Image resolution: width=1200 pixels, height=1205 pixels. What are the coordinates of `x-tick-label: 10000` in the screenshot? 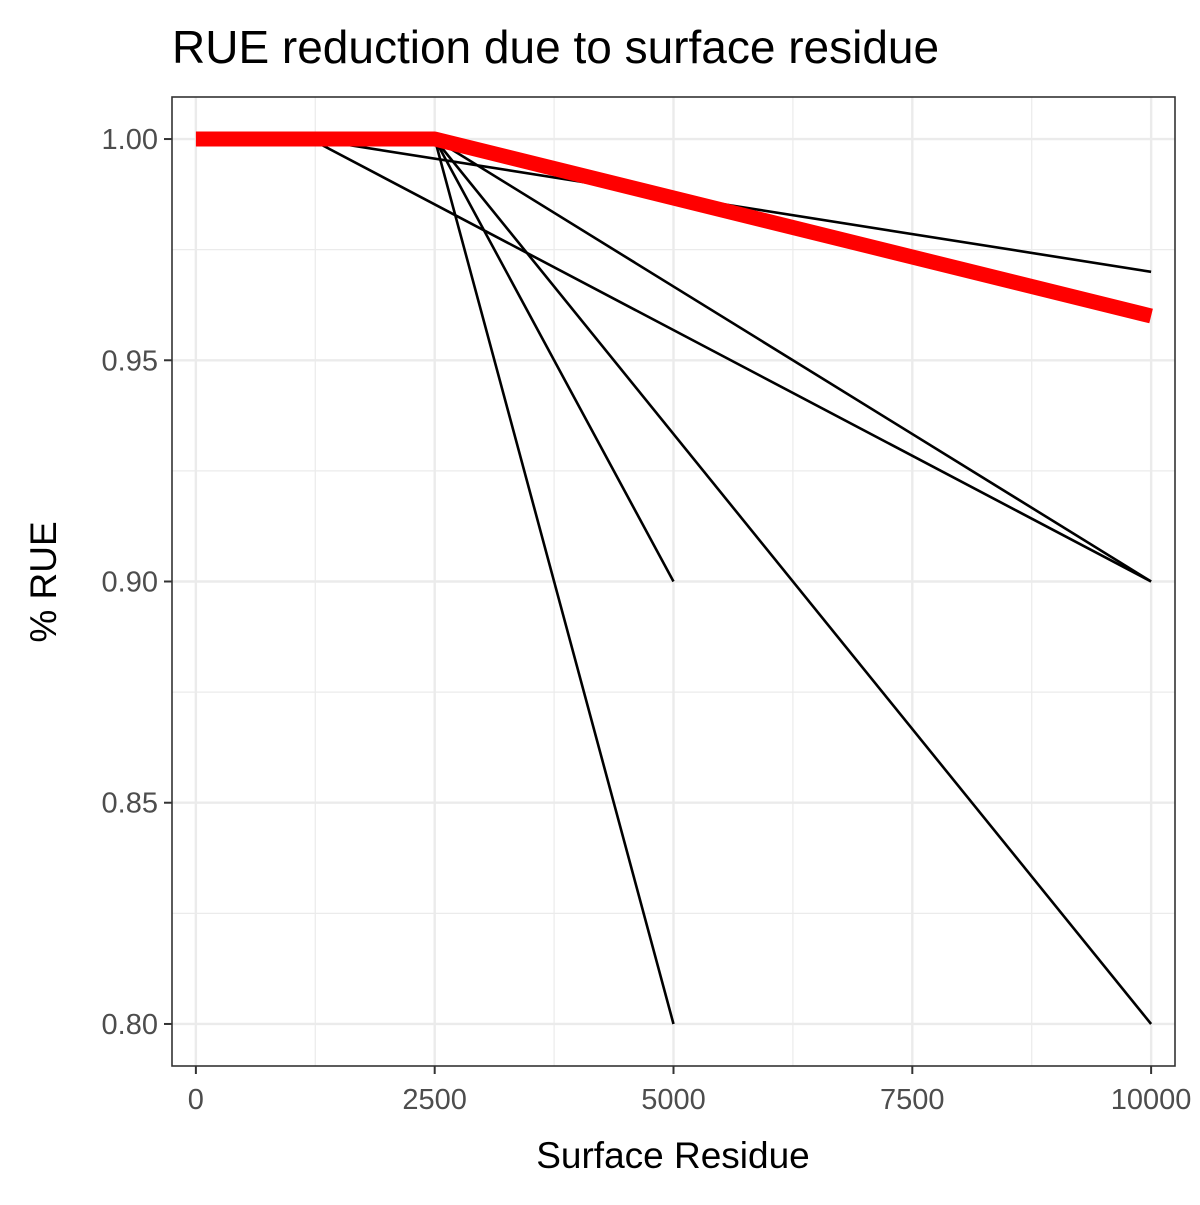 It's located at (1151, 1100).